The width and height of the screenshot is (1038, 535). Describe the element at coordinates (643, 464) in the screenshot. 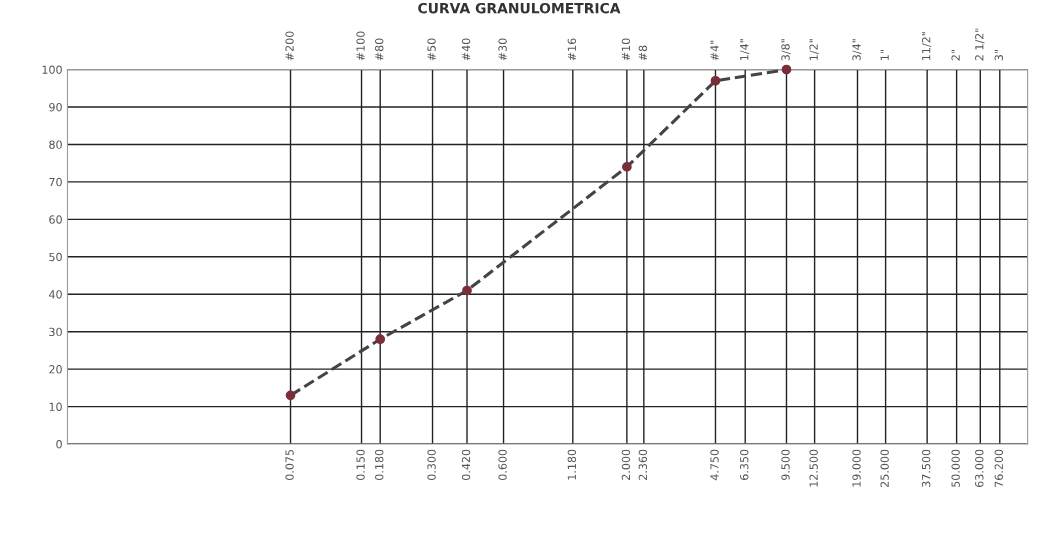

I see `x-tick-label: 2.360` at that location.